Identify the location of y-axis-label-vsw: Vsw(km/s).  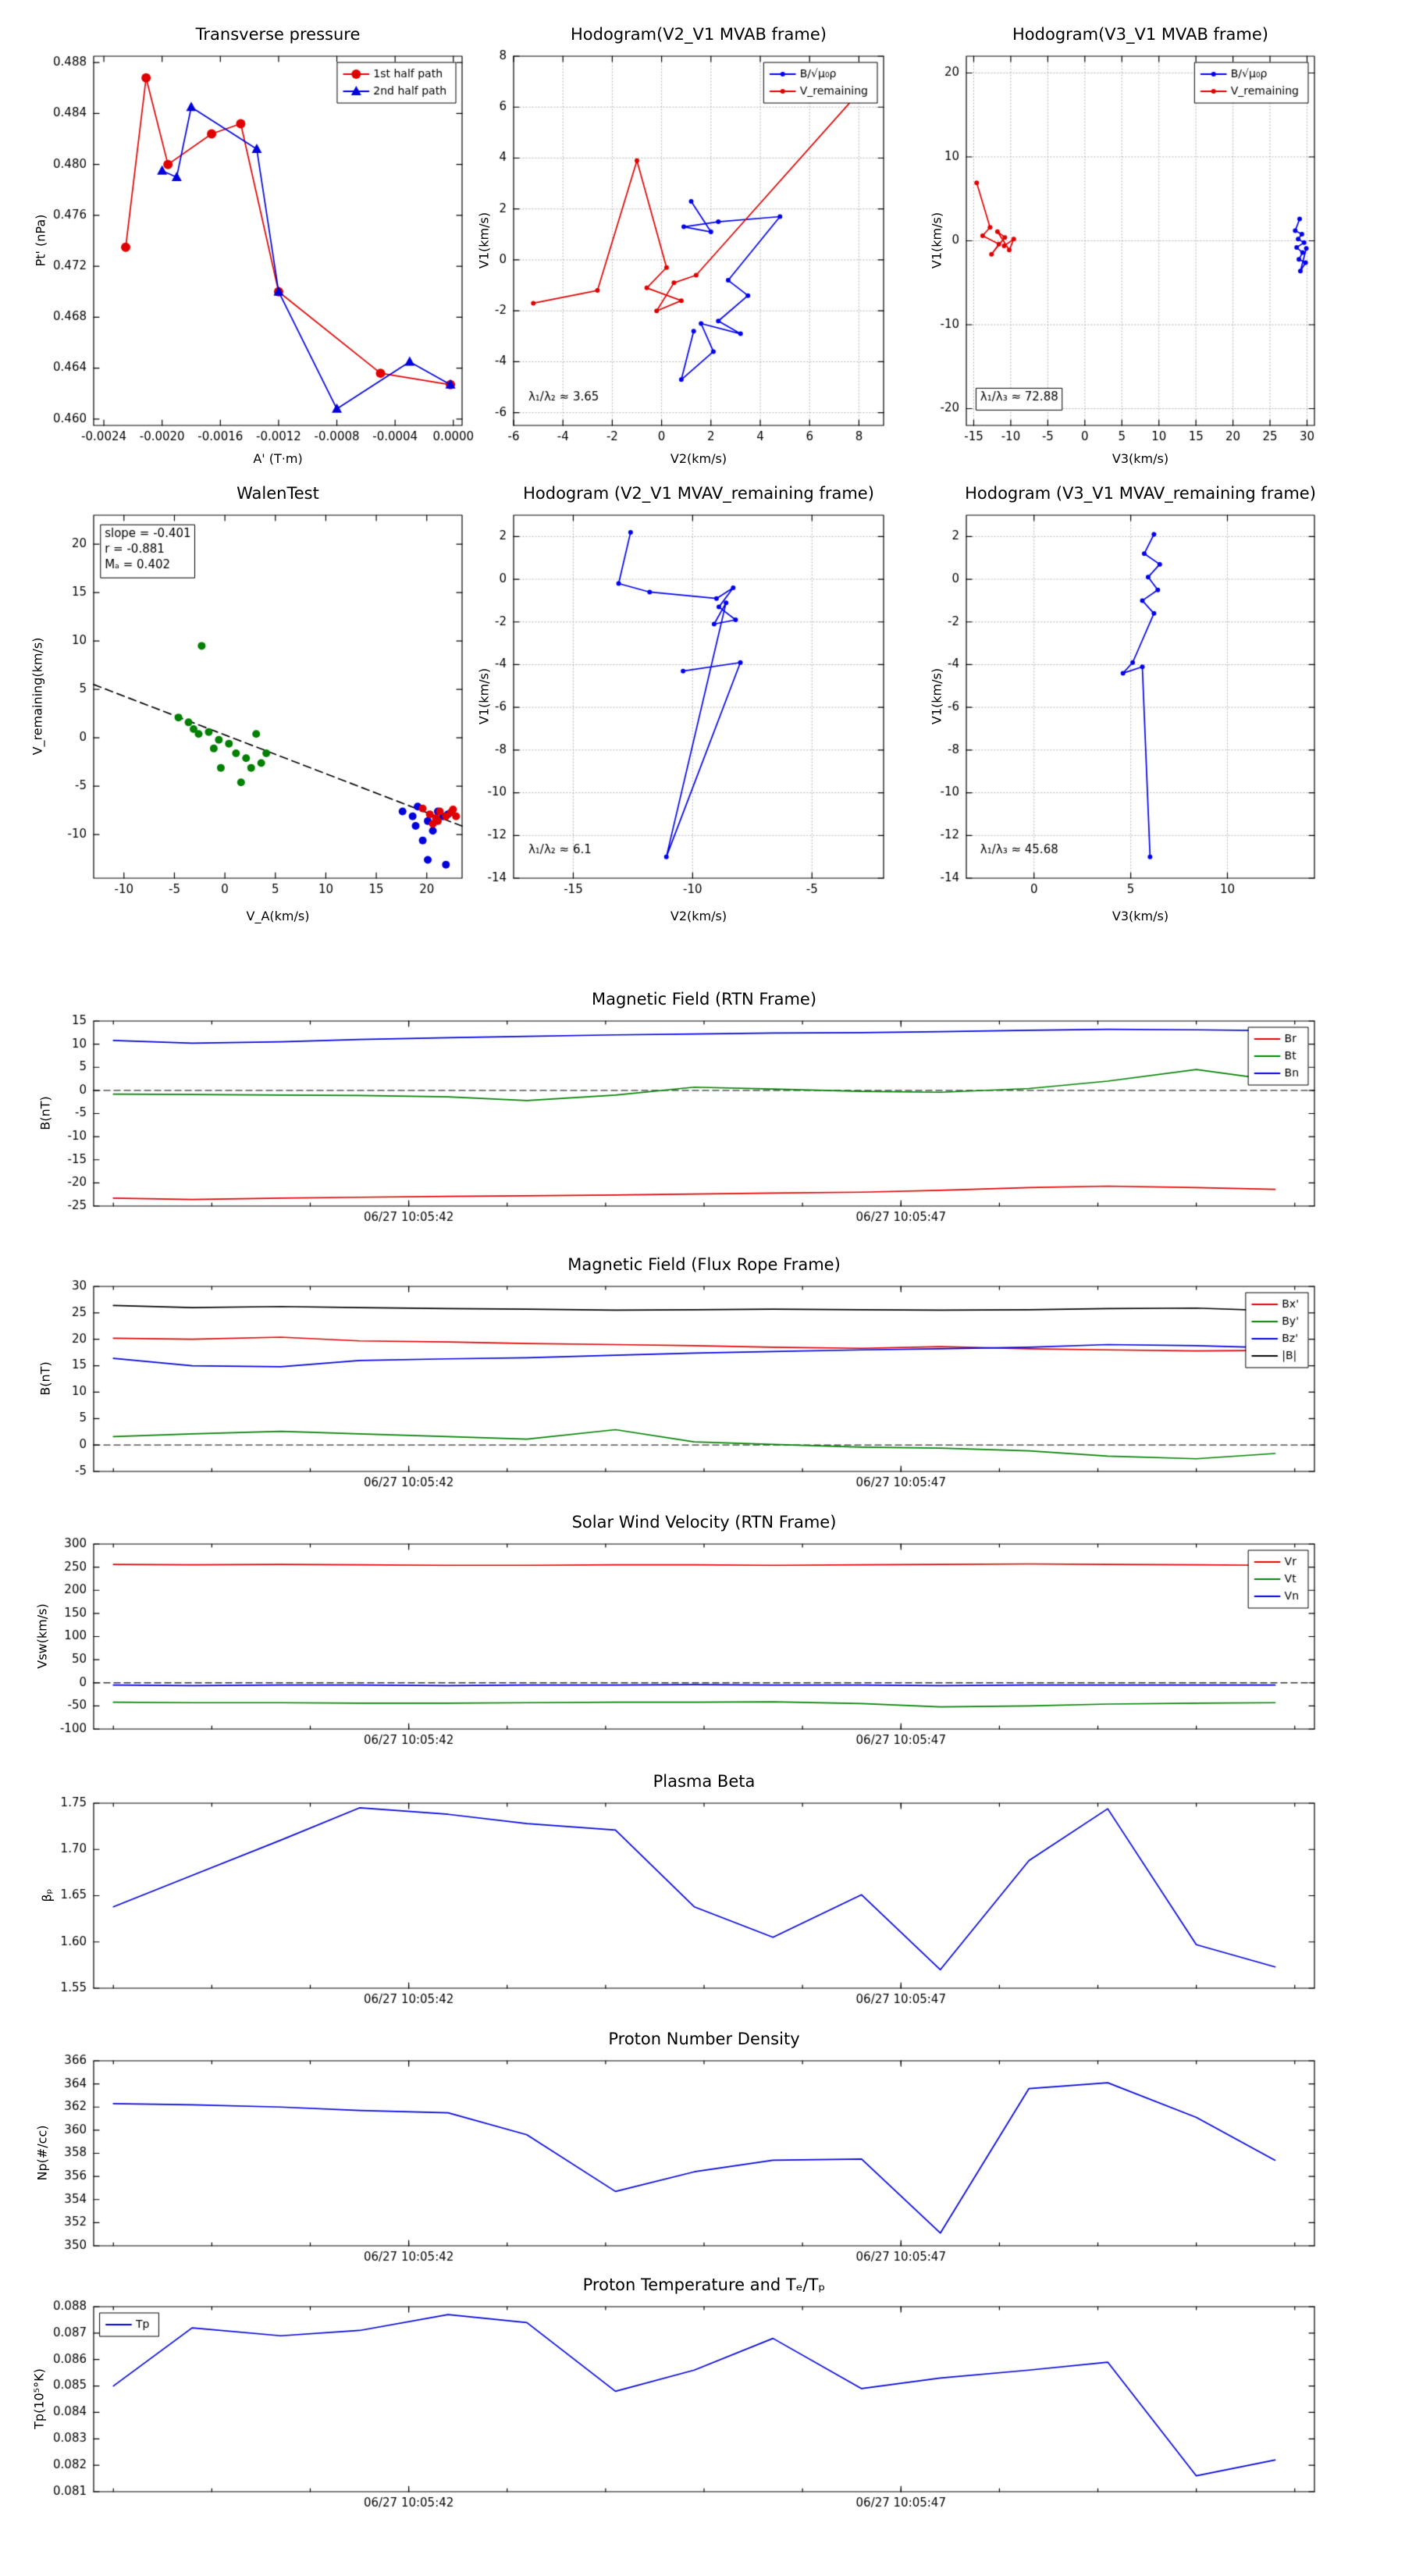
(42, 1636).